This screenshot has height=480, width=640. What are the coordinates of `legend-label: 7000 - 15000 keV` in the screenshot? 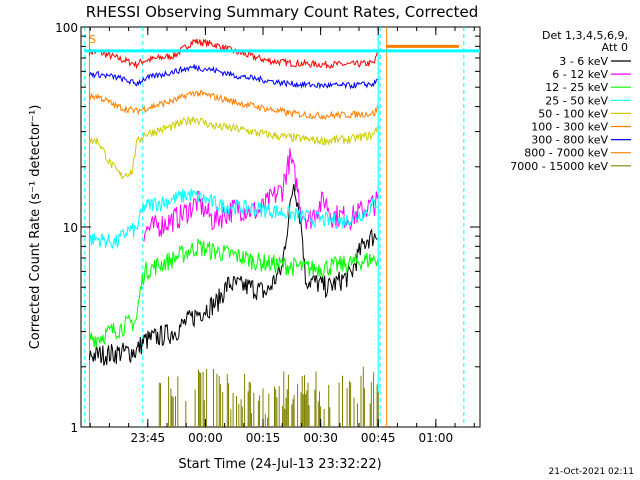 It's located at (559, 166).